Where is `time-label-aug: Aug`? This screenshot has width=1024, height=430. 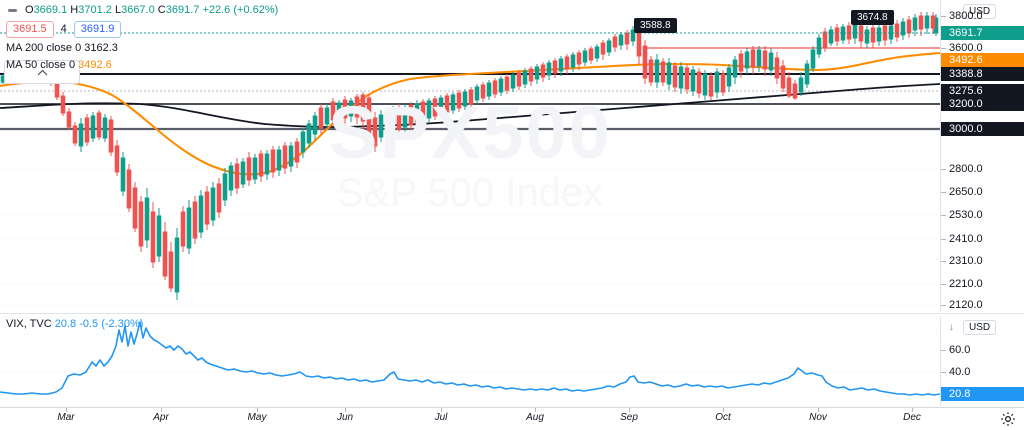
time-label-aug: Aug is located at coordinates (535, 417).